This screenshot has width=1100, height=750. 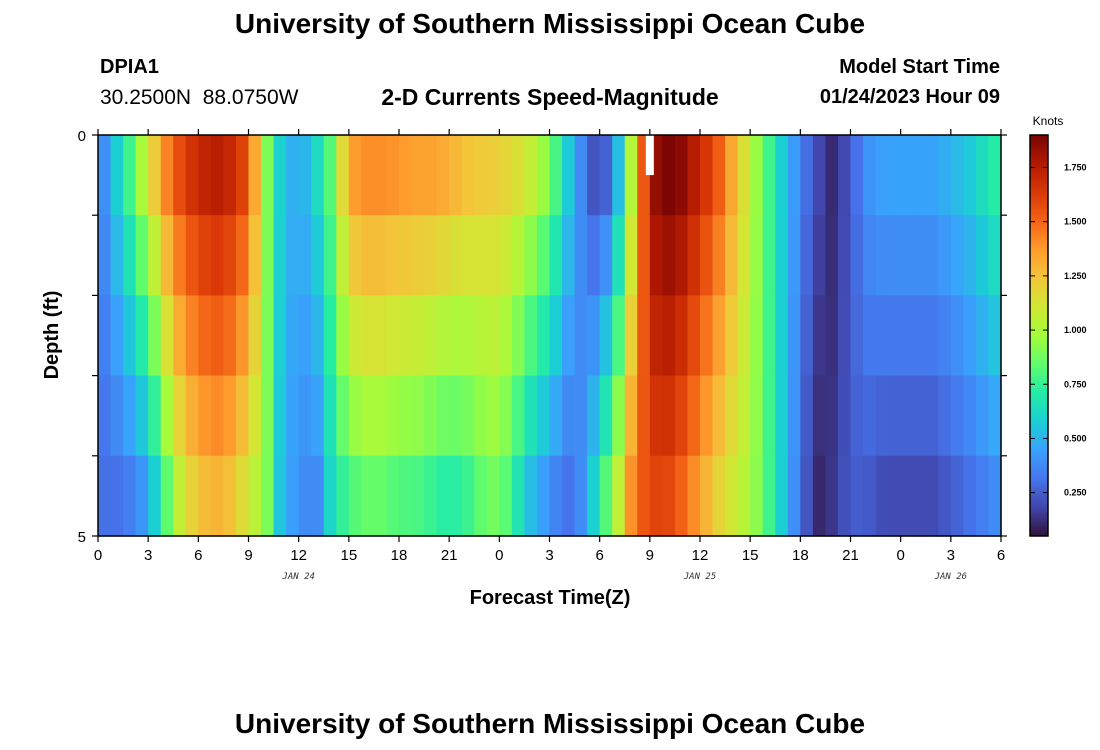 I want to click on date-label: JAN 24, so click(x=298, y=577).